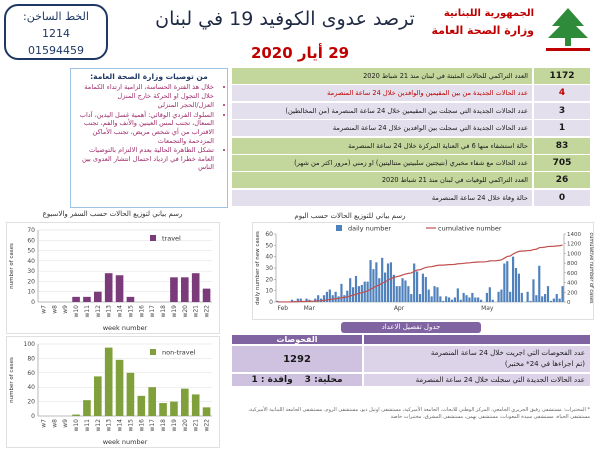 The width and height of the screenshot is (600, 450). Describe the element at coordinates (120, 425) in the screenshot. I see `x-tick-label: w14` at that location.